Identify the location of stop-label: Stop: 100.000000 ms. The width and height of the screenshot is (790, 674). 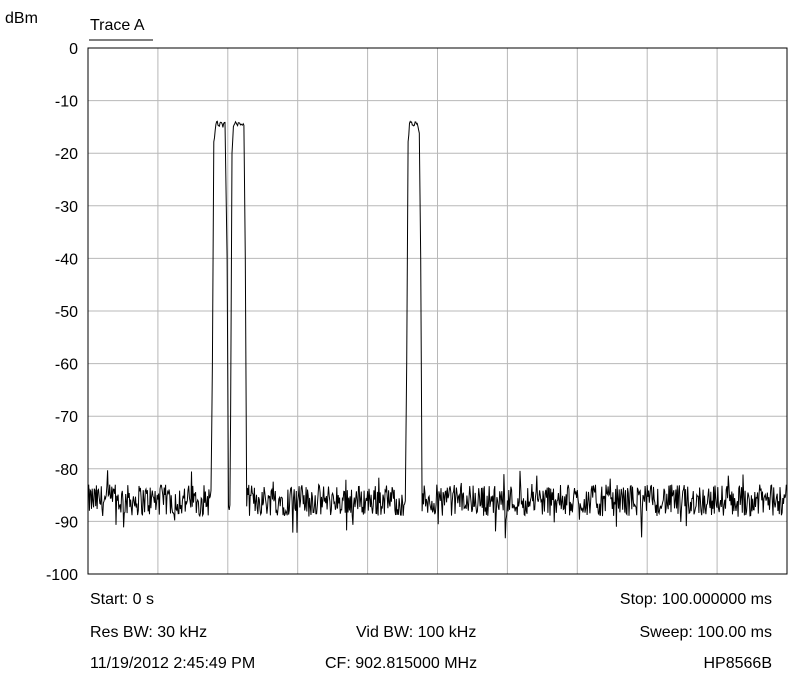
(695, 599).